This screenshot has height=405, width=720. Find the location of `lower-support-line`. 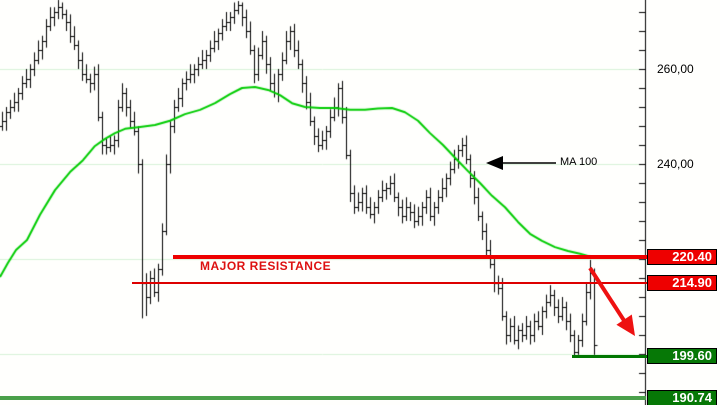

lower-support-line is located at coordinates (323, 398).